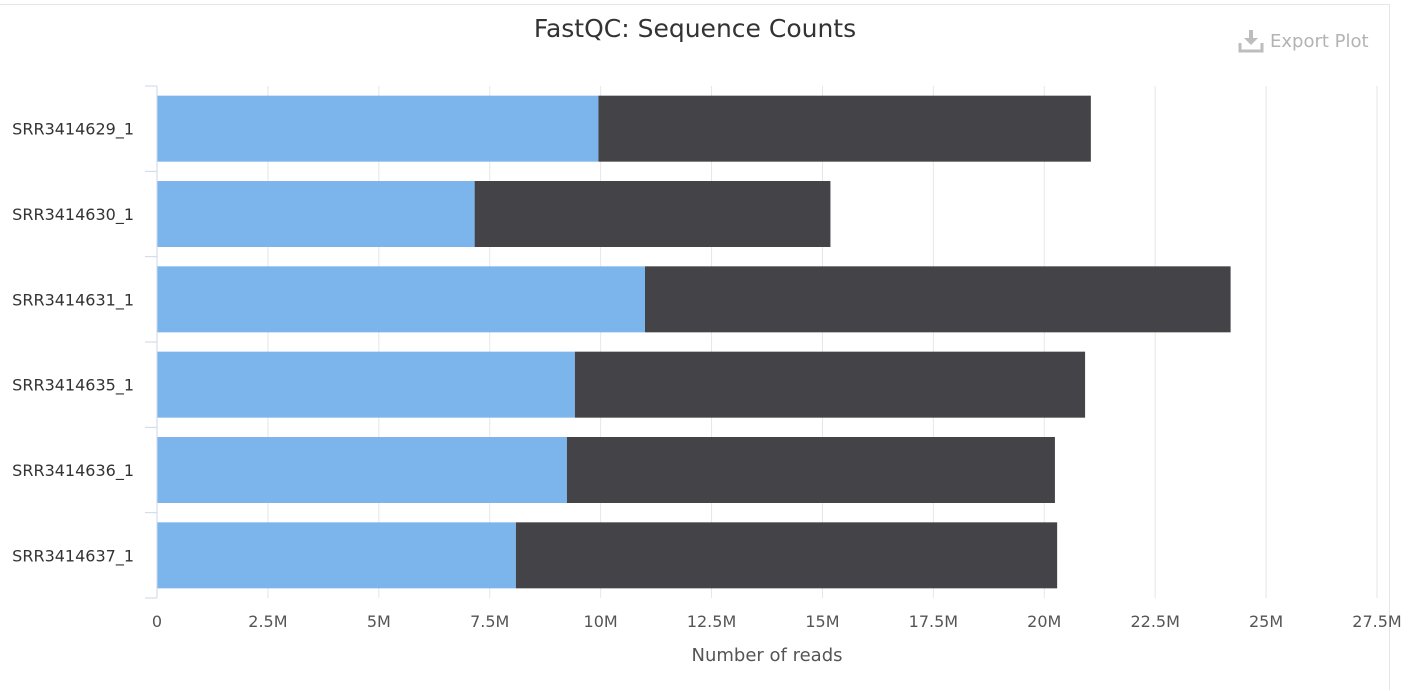  What do you see at coordinates (73, 215) in the screenshot?
I see `category-label: SRR3414630_1` at bounding box center [73, 215].